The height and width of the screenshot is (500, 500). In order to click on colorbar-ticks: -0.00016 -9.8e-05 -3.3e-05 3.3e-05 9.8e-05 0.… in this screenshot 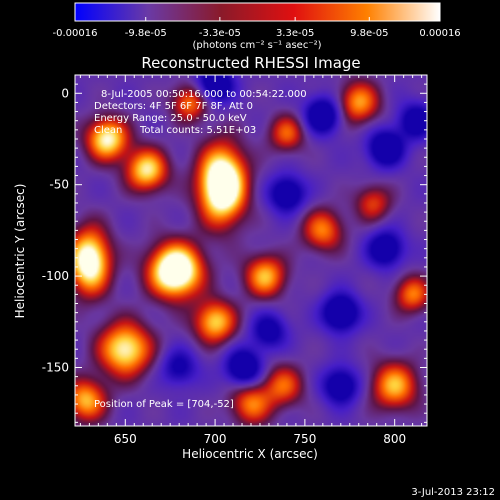, I will do `click(257, 28)`.